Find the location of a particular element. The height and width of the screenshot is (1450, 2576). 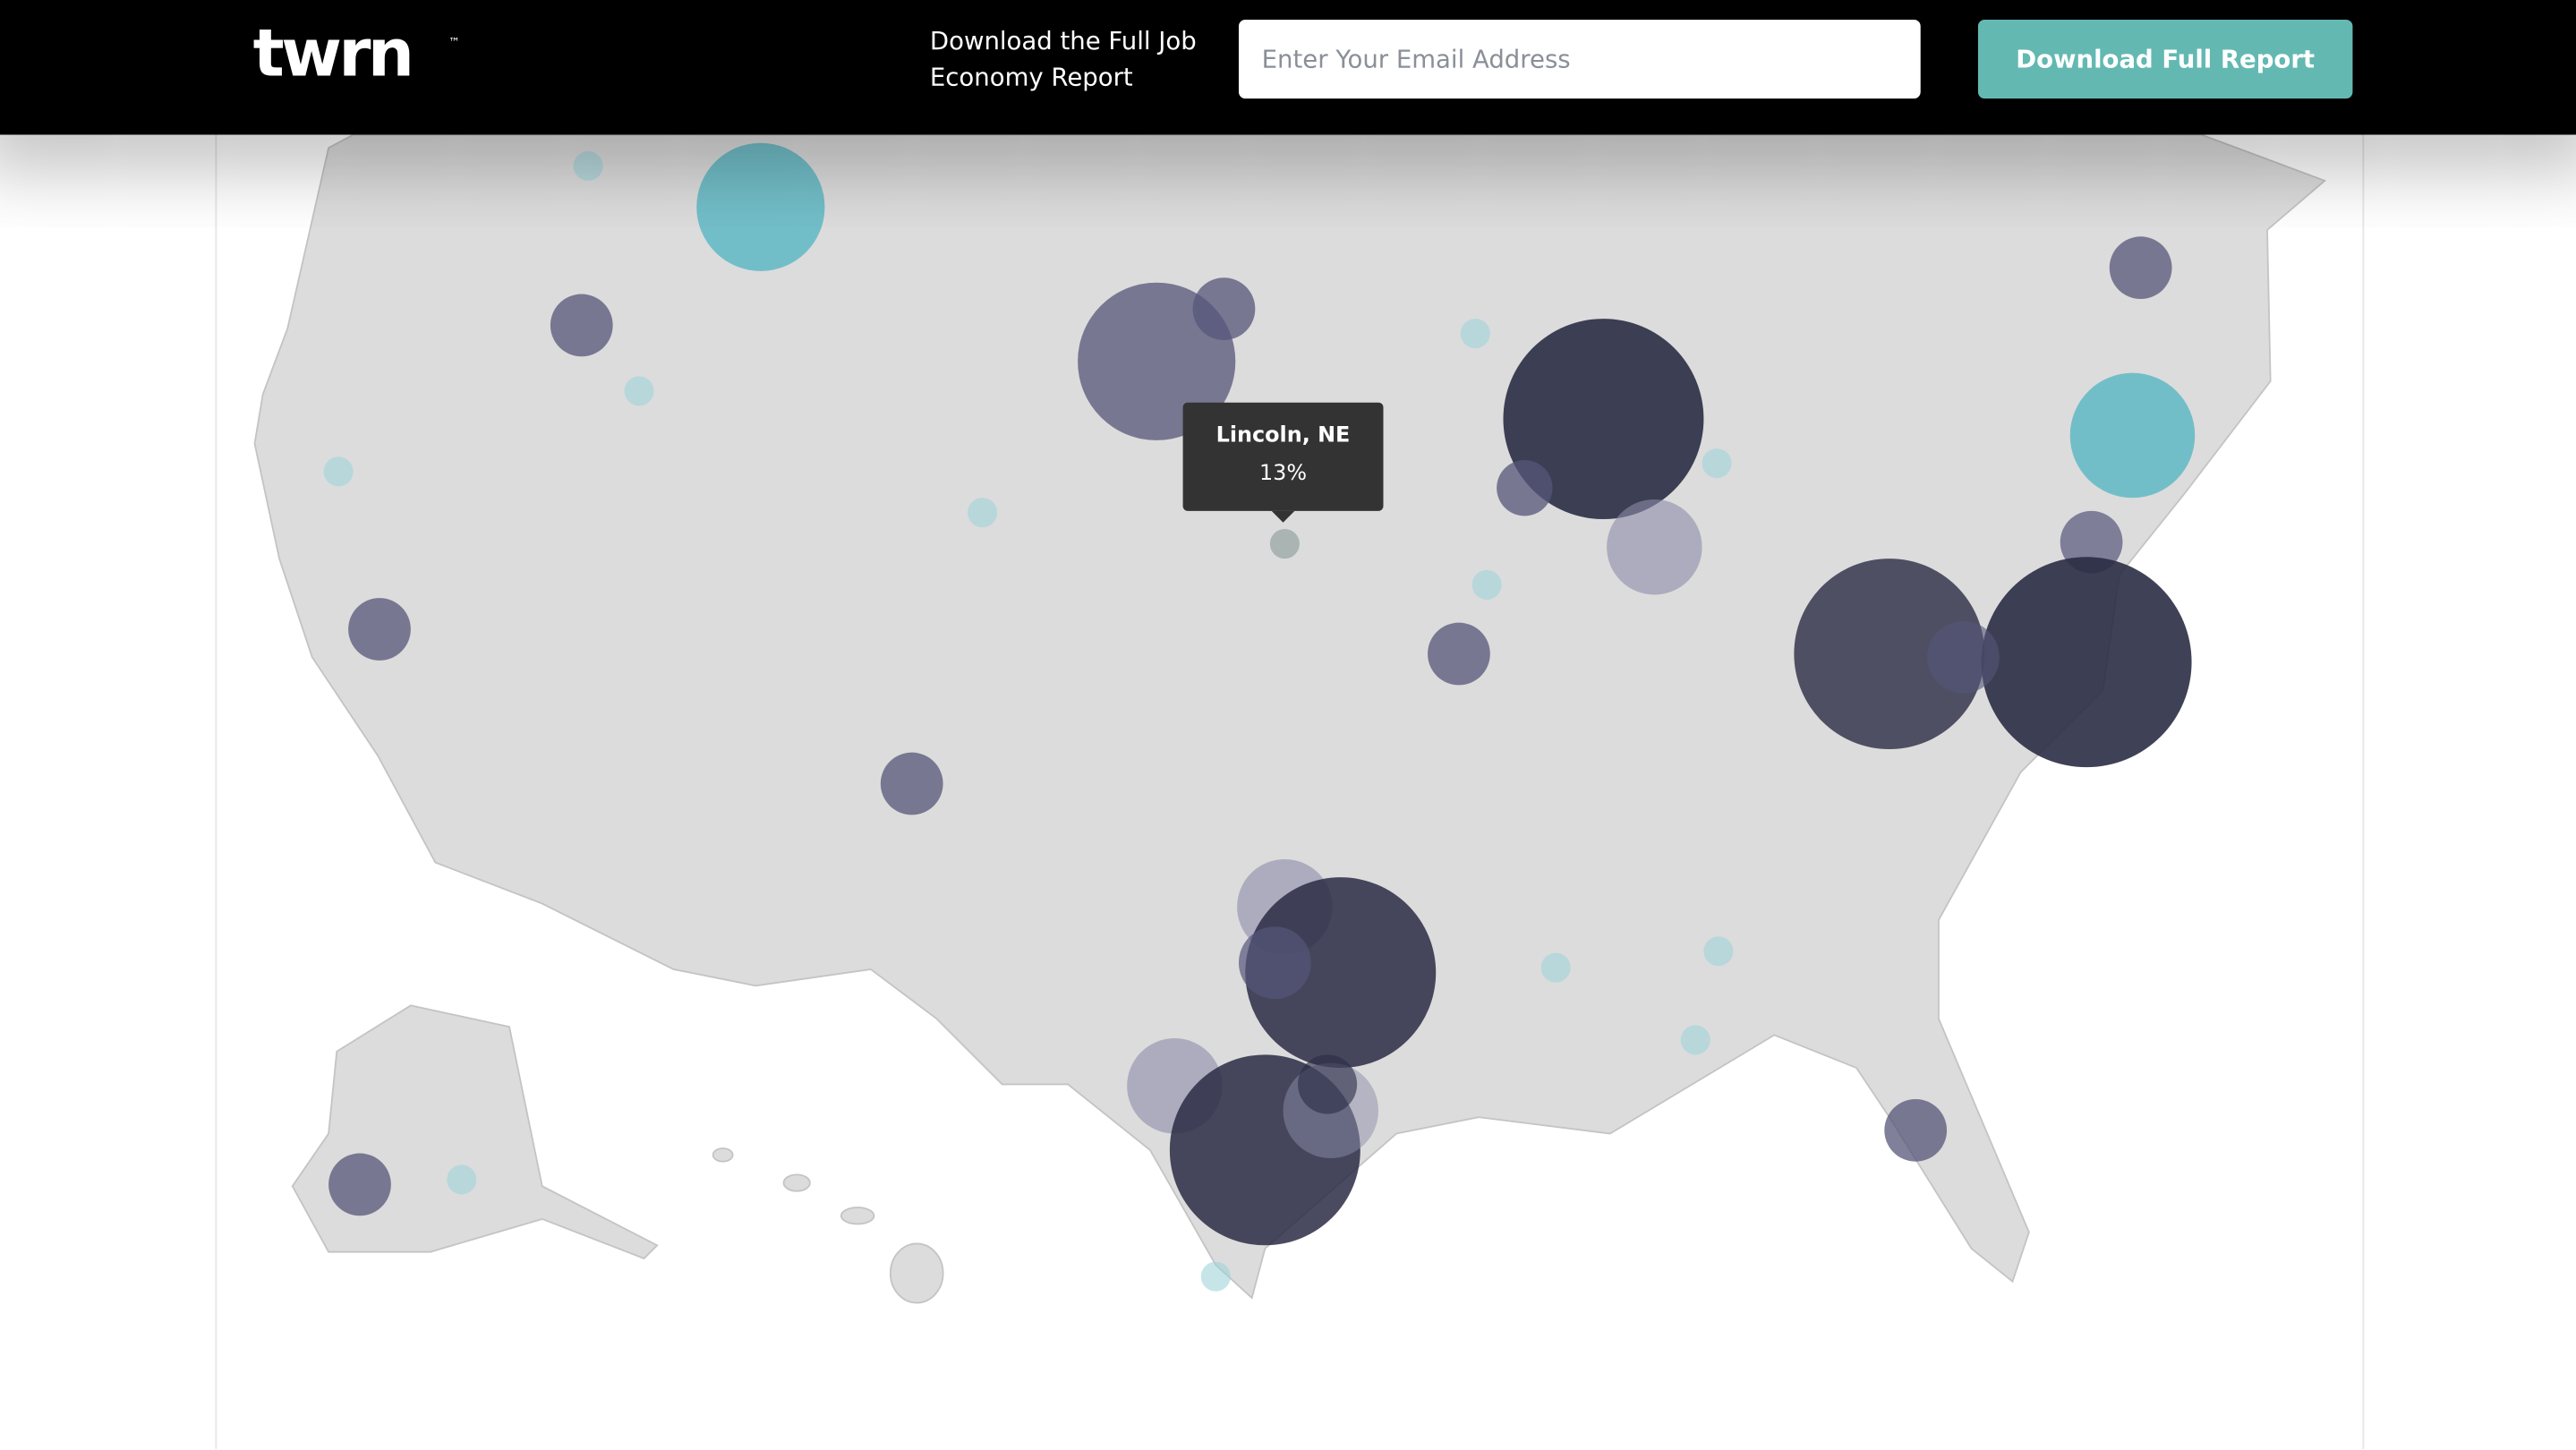

tooltip-value: 13% is located at coordinates (1283, 474).